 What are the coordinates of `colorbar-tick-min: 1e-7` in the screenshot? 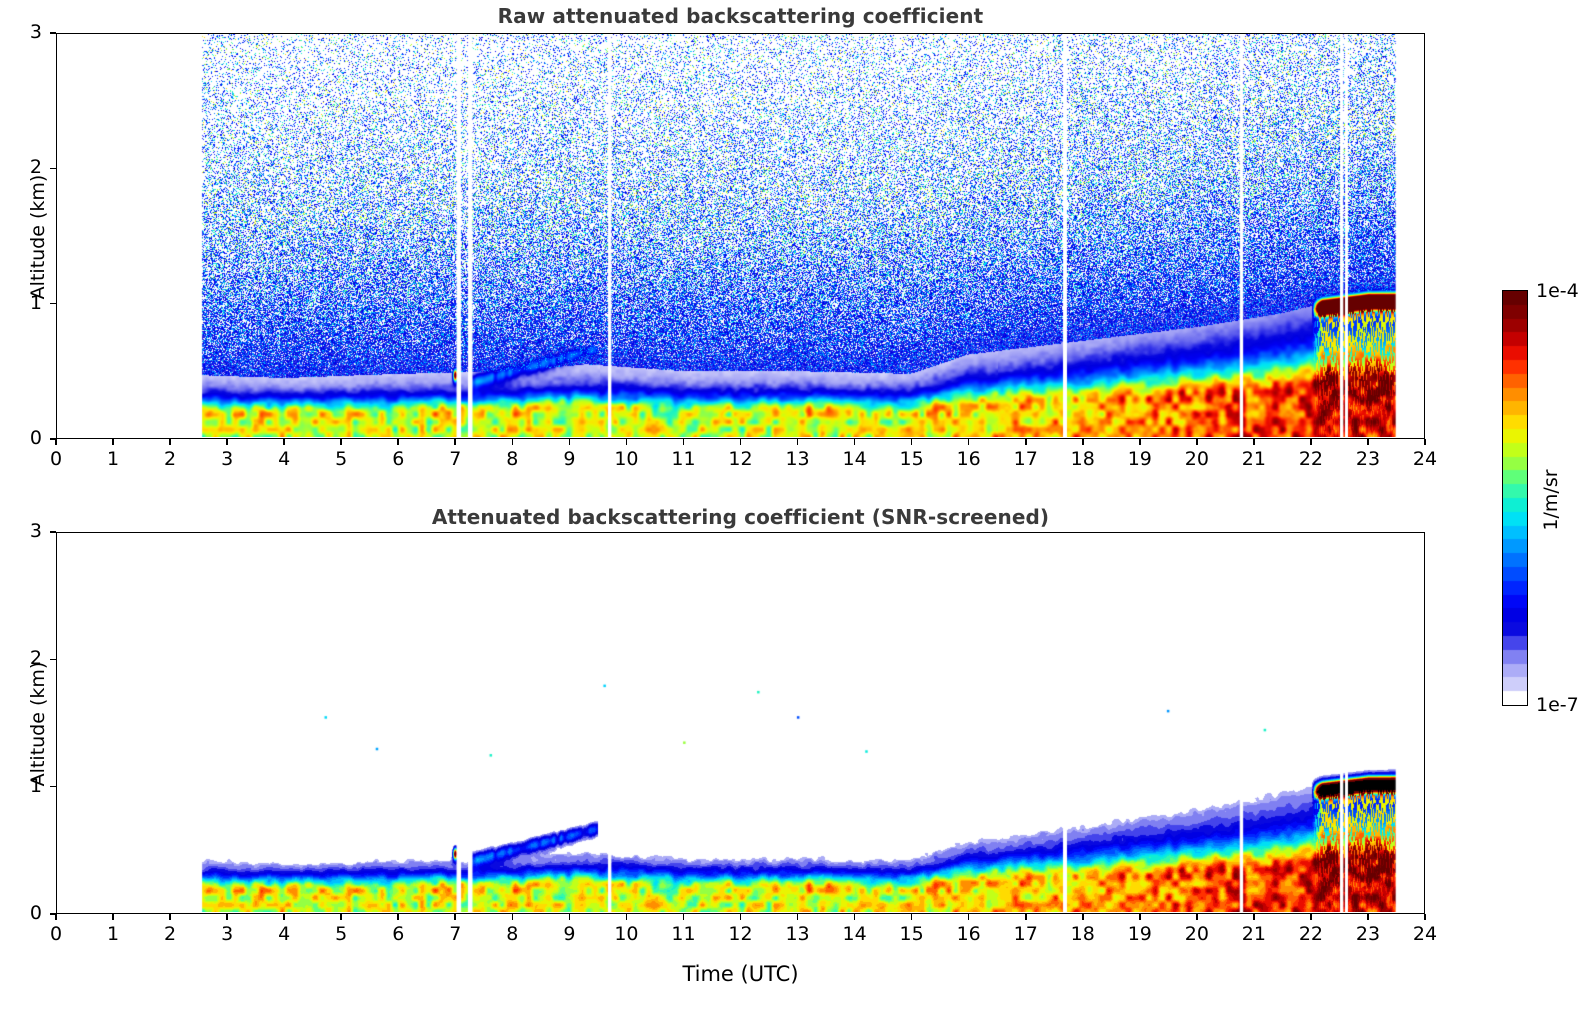 It's located at (1557, 705).